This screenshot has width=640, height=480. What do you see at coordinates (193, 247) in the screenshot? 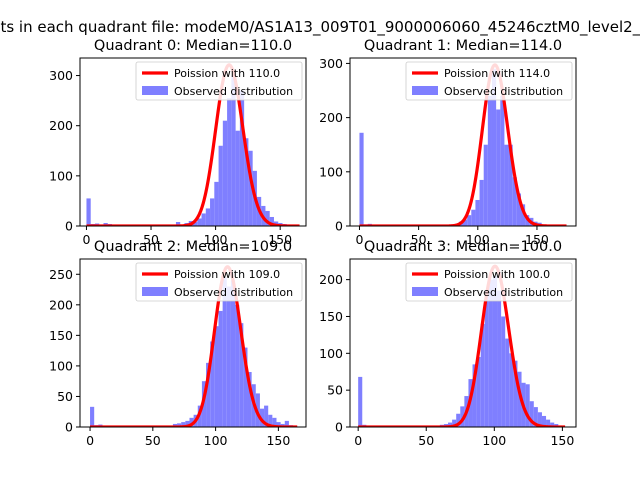
I see `subplot-title: Quadrant 2: Median=109.0` at bounding box center [193, 247].